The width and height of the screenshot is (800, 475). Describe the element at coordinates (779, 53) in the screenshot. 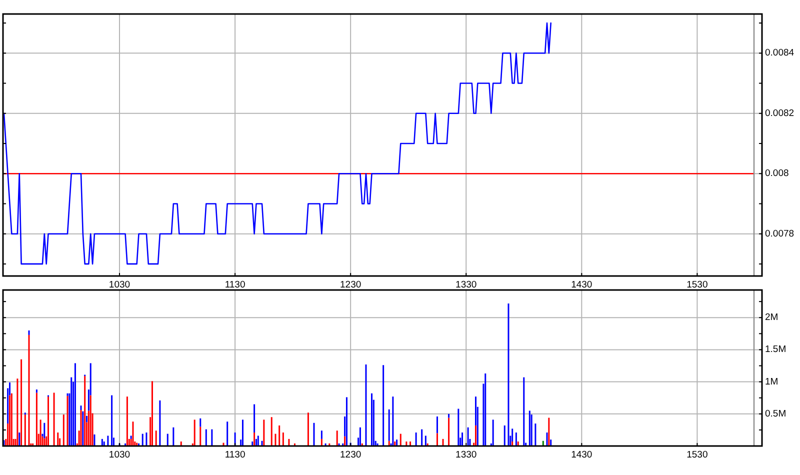

I see `y-tick-label: 0.0084` at that location.